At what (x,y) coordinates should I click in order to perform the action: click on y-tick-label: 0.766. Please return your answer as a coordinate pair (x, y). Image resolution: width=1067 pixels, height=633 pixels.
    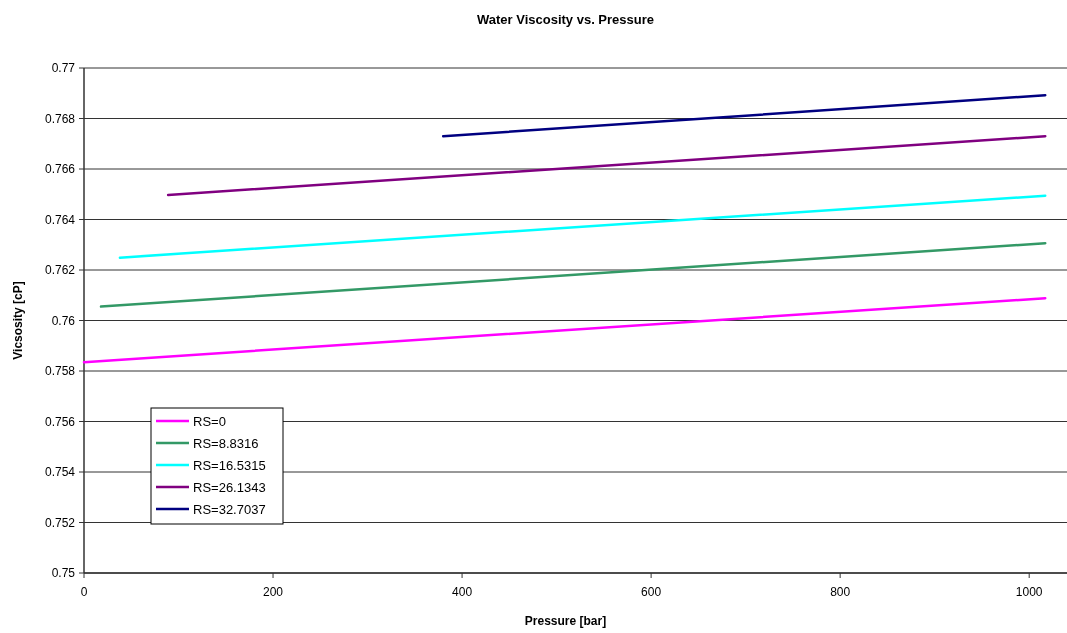
    Looking at the image, I should click on (60, 169).